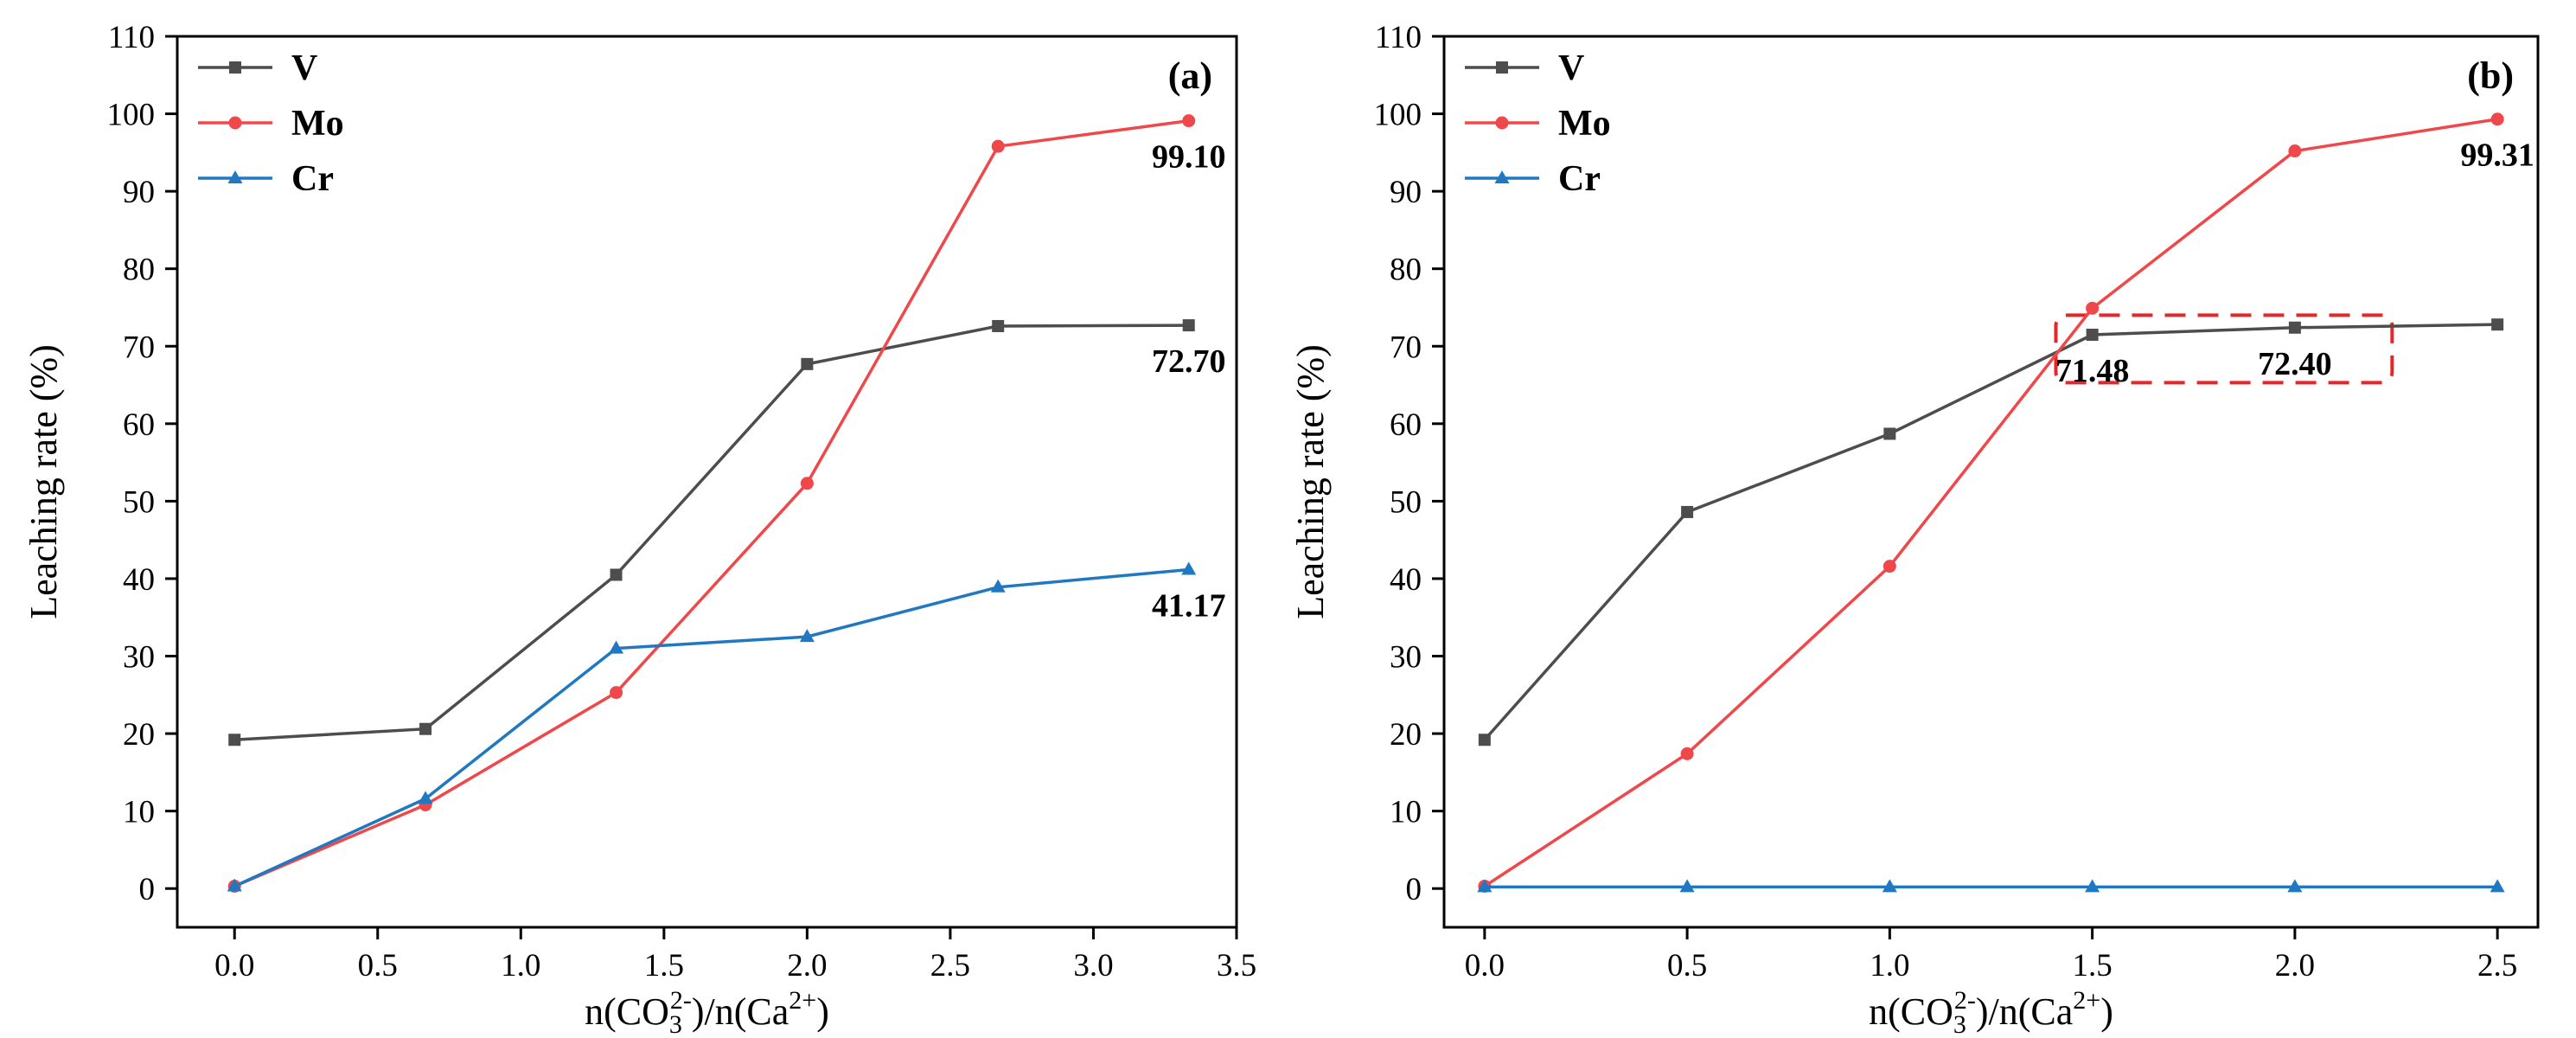  Describe the element at coordinates (2295, 364) in the screenshot. I see `data-label: 72.40` at that location.